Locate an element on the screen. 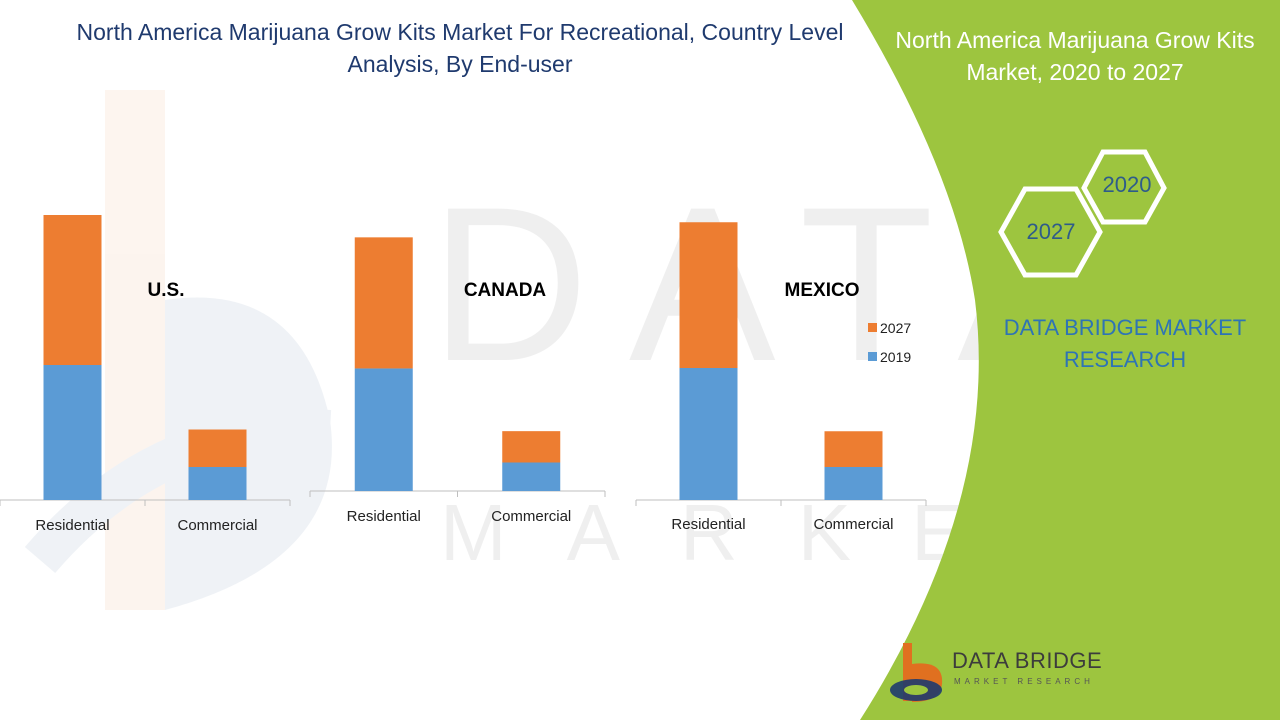  legend-label-2019: 2019 is located at coordinates (895, 357).